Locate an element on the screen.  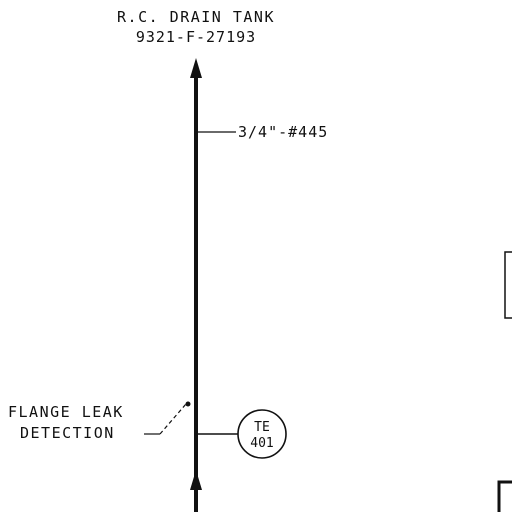
temperature-element-bubble is located at coordinates (262, 434).